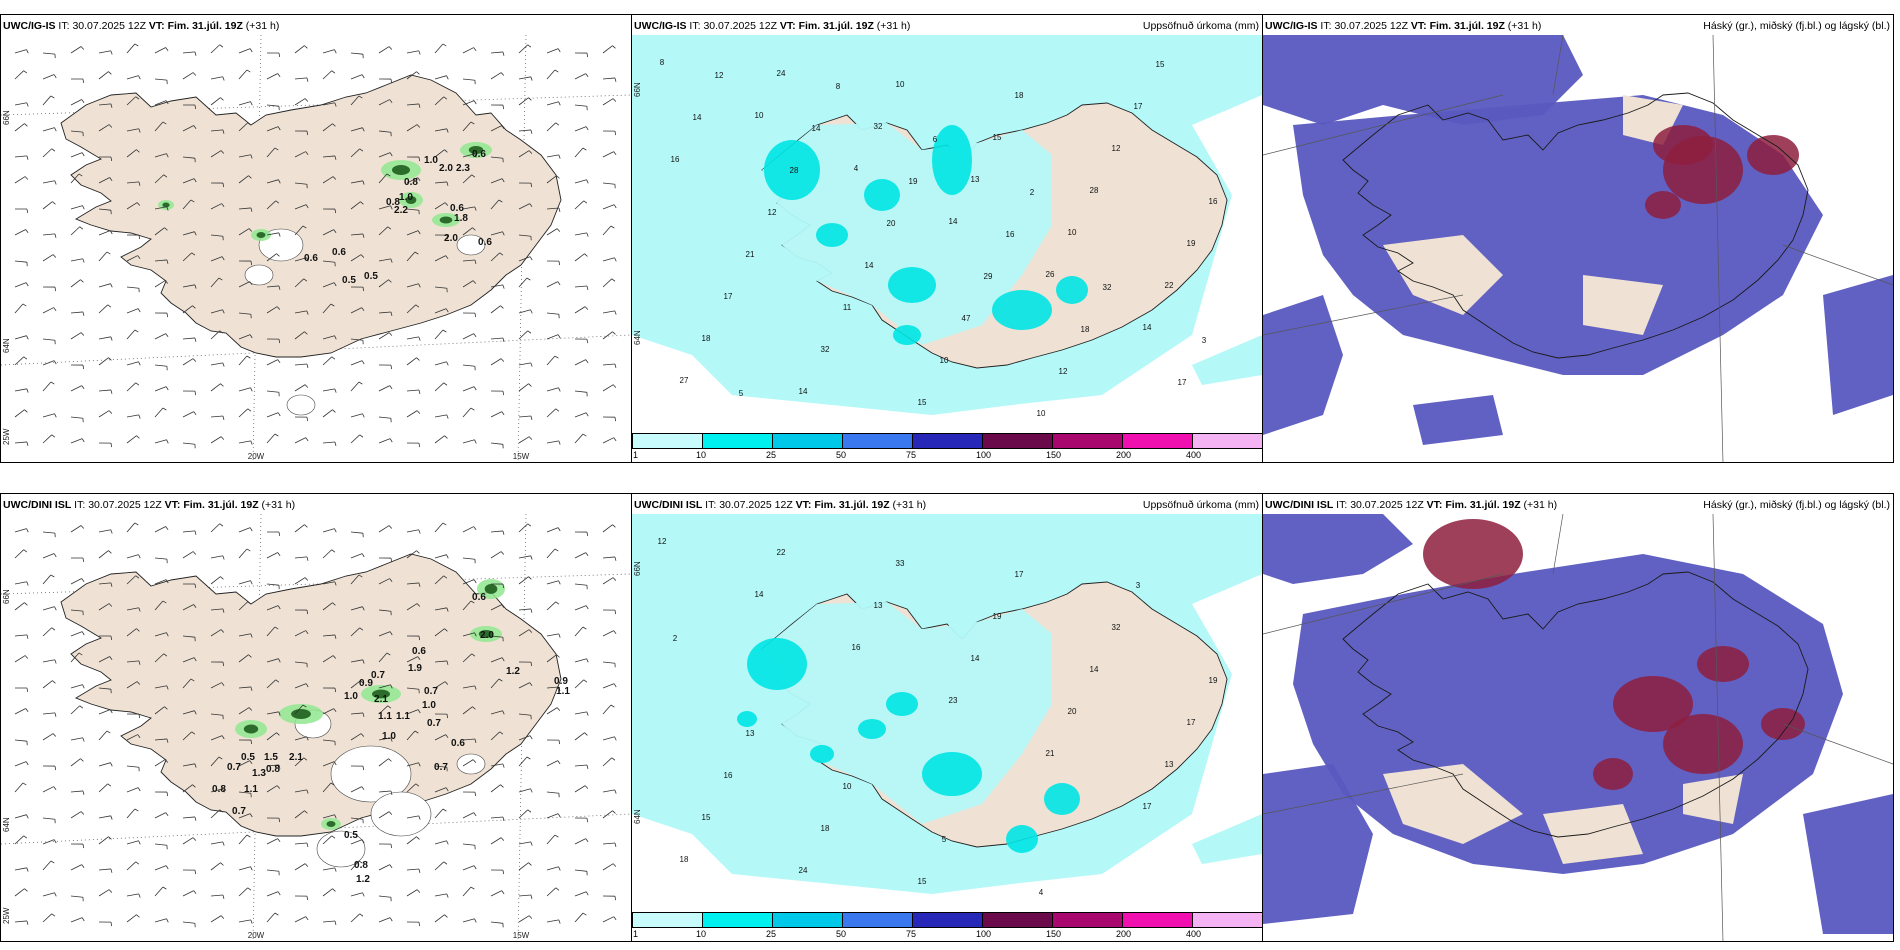 Image resolution: width=1900 pixels, height=950 pixels. I want to click on precip-value: 26, so click(1050, 274).